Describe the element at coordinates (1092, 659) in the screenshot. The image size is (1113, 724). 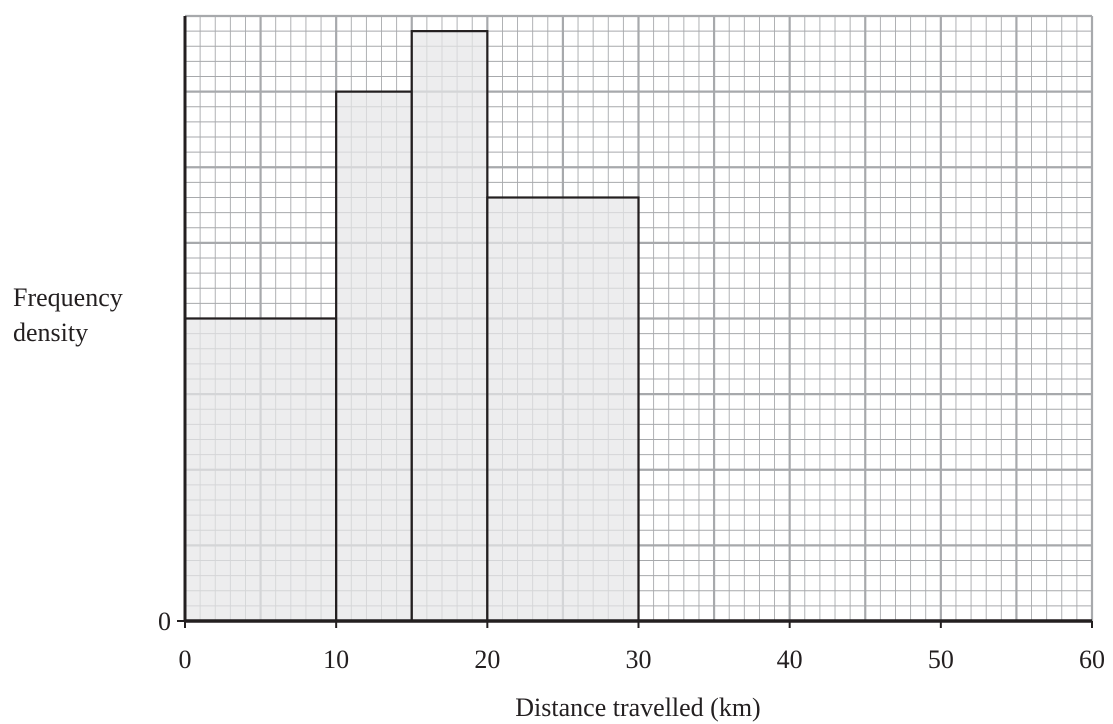
I see `x-tick-label: 60` at that location.